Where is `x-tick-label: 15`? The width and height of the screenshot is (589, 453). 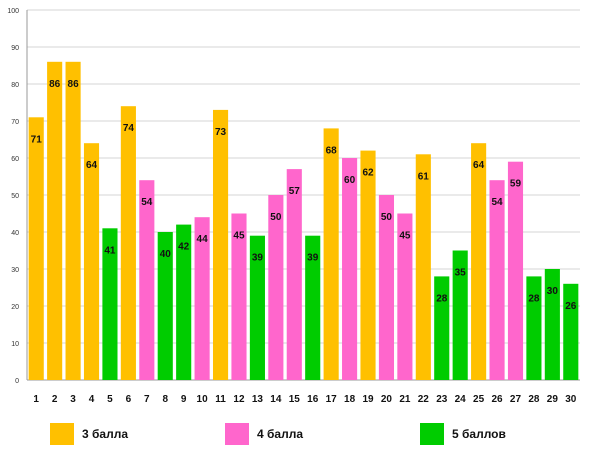 x-tick-label: 15 is located at coordinates (295, 399).